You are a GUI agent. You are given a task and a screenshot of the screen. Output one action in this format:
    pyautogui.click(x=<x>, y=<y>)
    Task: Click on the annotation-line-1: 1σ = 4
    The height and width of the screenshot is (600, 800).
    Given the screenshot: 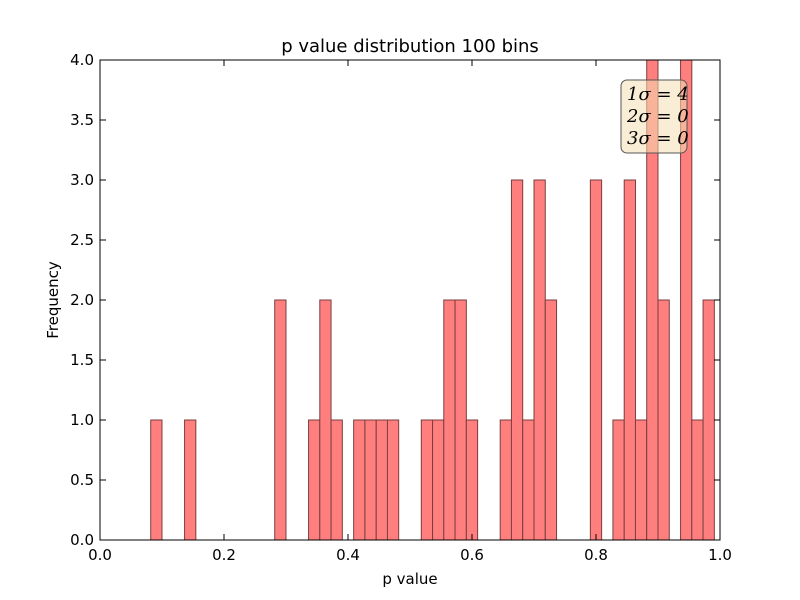 What is the action you would take?
    pyautogui.click(x=658, y=94)
    